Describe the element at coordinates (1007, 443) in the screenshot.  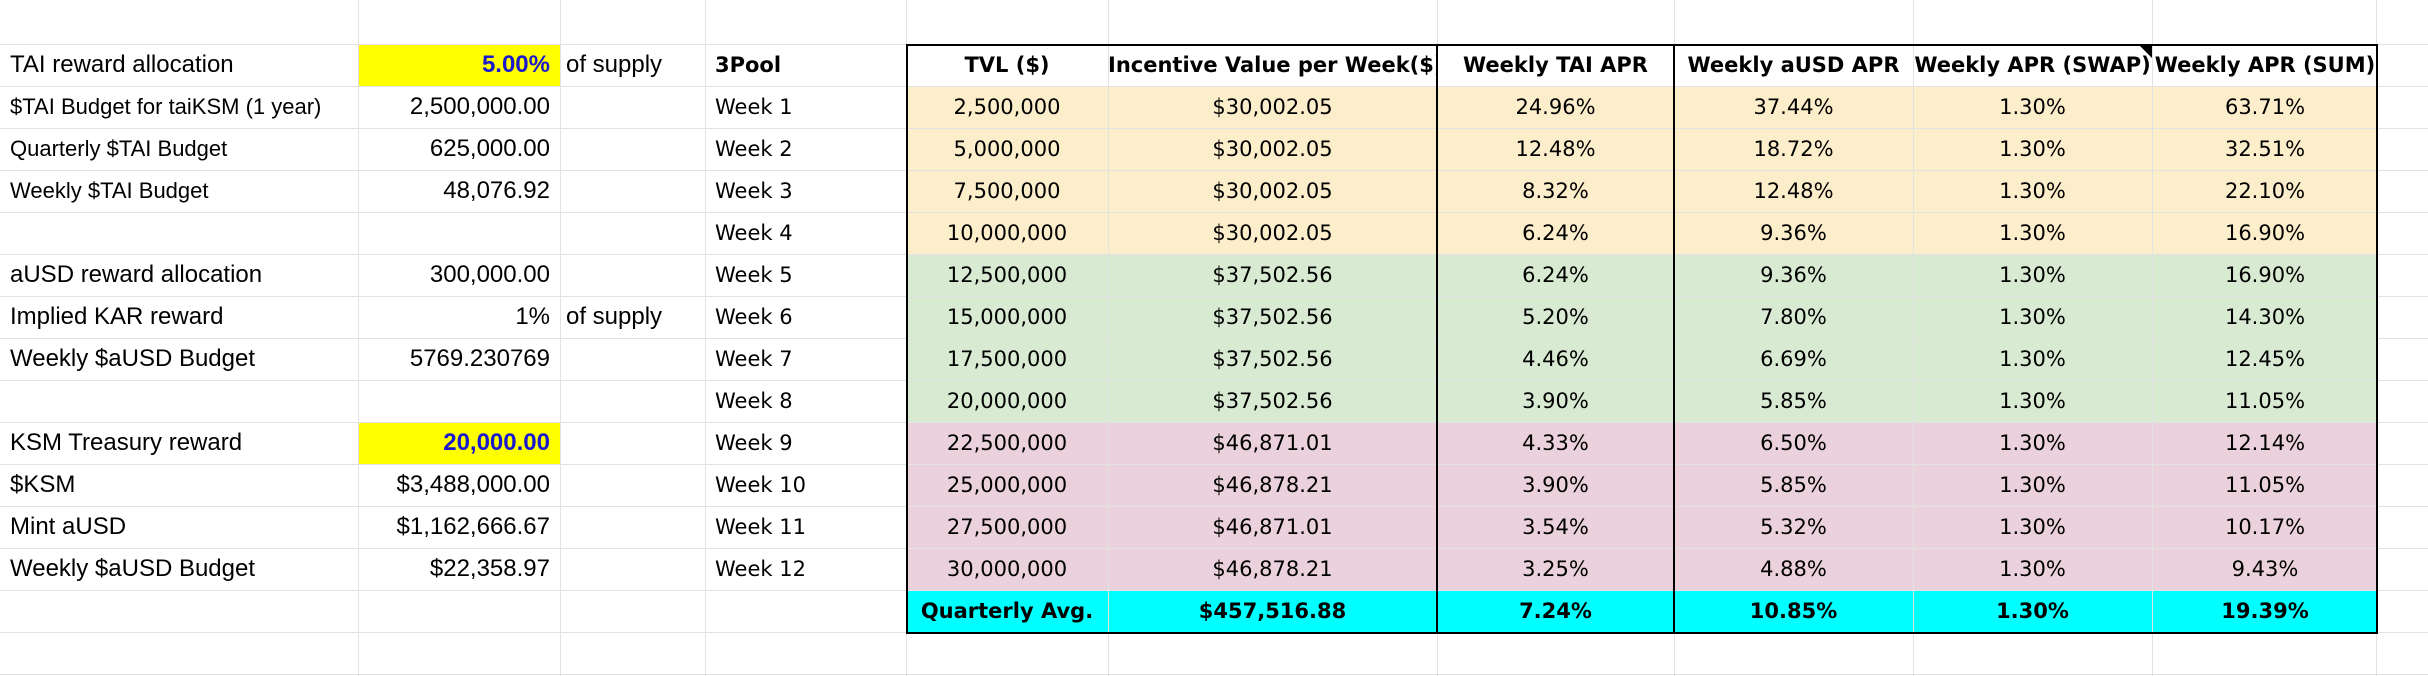
I see `table-cell: 22,500,000` at that location.